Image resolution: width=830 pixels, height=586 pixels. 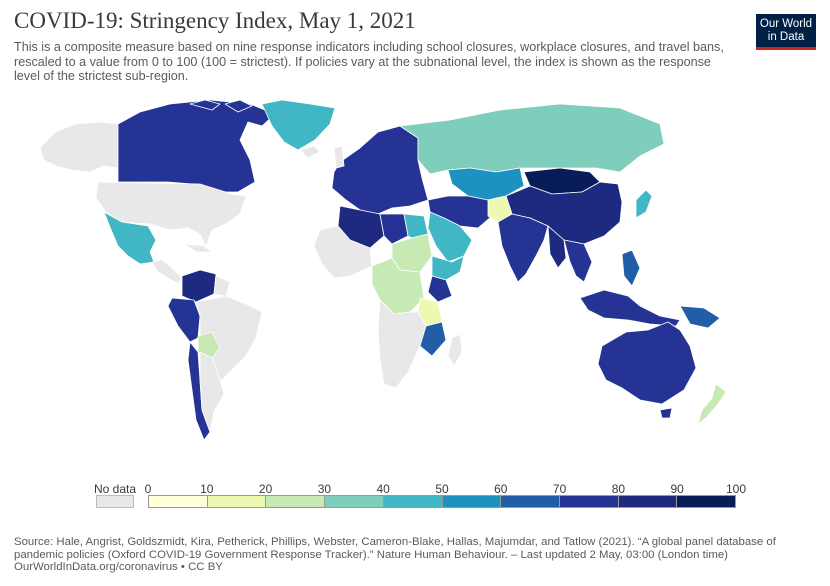 What do you see at coordinates (712, 404) in the screenshot?
I see `region-new-zealand` at bounding box center [712, 404].